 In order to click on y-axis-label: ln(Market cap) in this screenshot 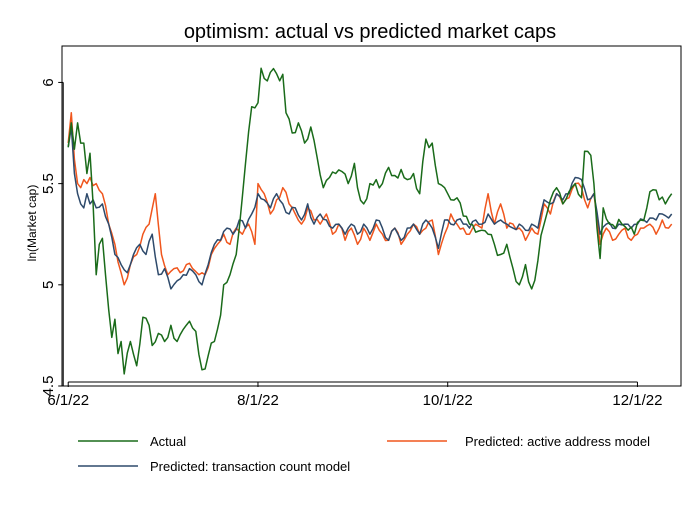, I will do `click(32, 223)`.